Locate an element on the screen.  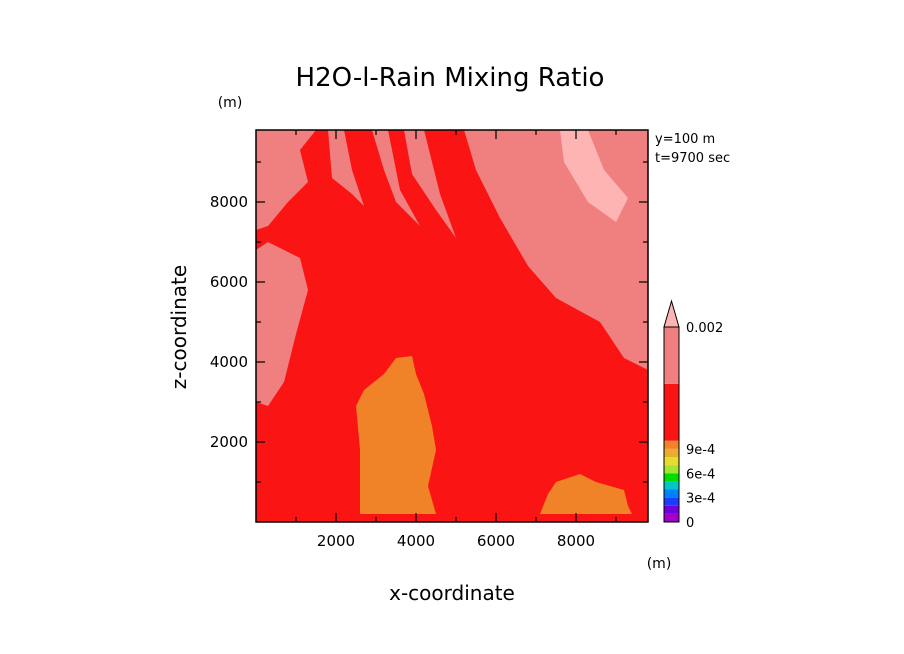
y-tick-label: 8000 is located at coordinates (229, 202).